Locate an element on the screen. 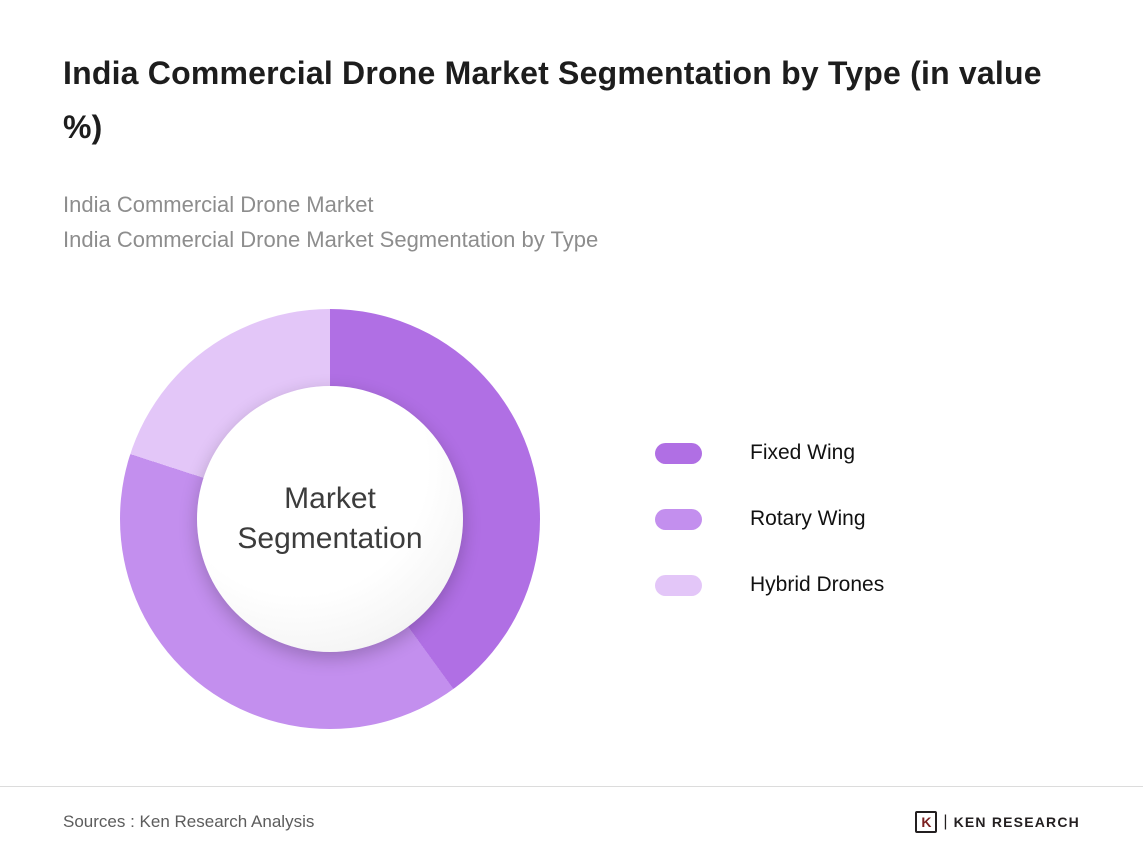  legend-item-hybrid-drones: Hybrid Drones is located at coordinates (769, 585).